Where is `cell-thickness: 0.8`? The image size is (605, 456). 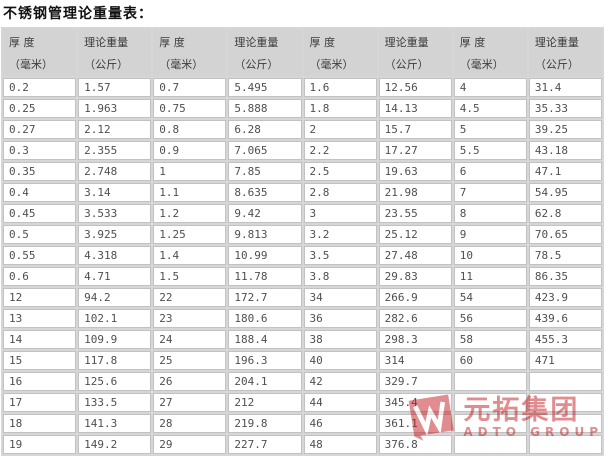 cell-thickness: 0.8 is located at coordinates (190, 129).